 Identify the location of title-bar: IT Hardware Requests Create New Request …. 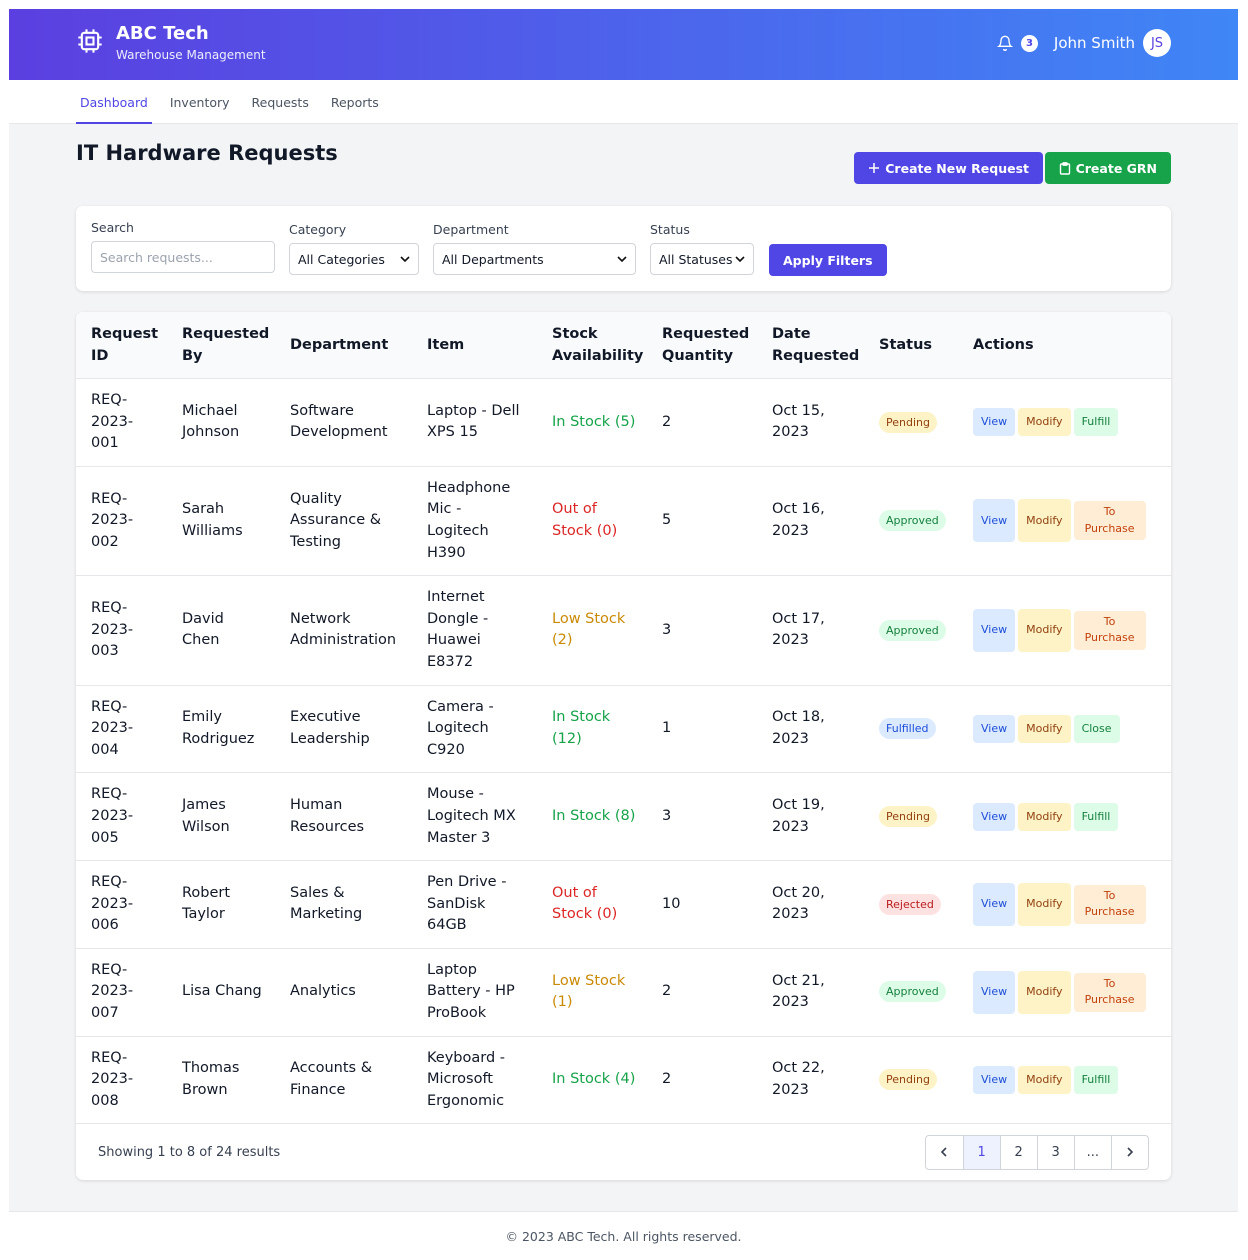
(623, 154).